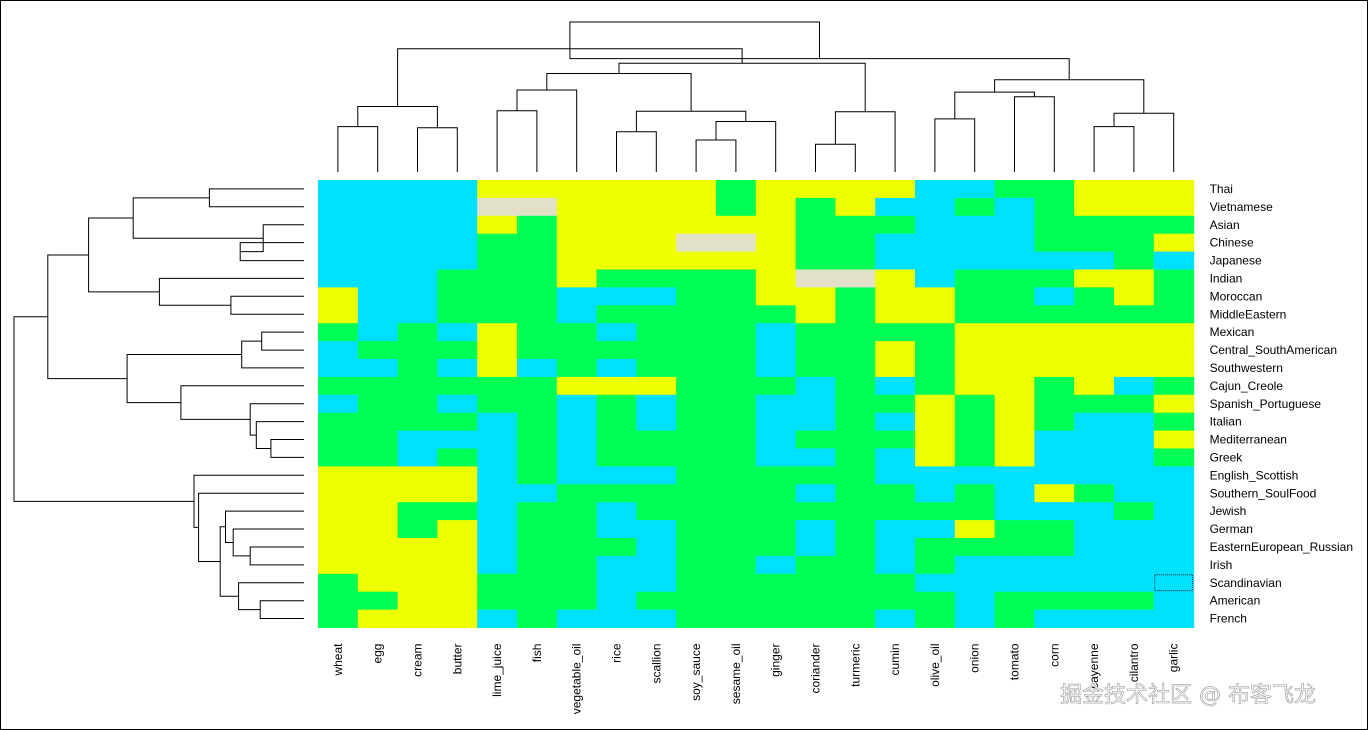 This screenshot has width=1368, height=730. Describe the element at coordinates (1248, 314) in the screenshot. I see `row-label: MiddleEastern` at that location.